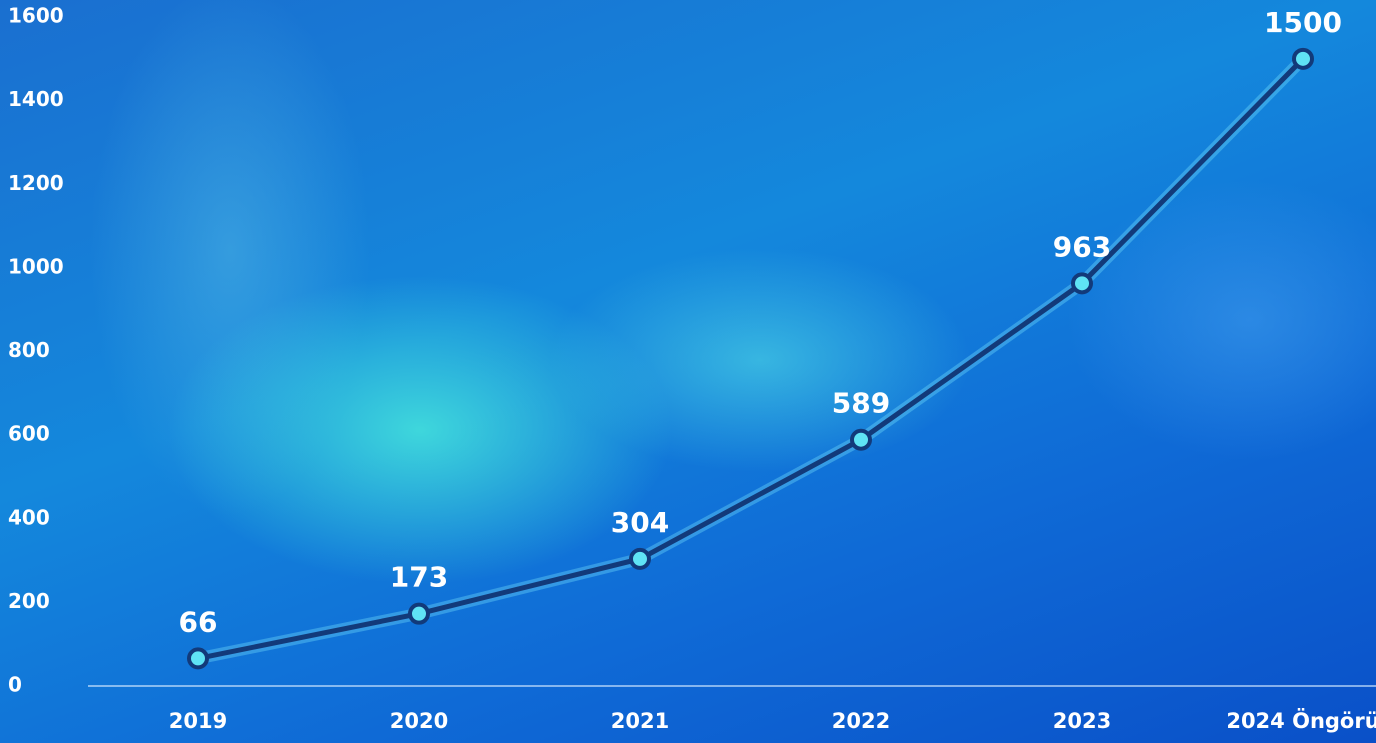  What do you see at coordinates (1303, 22) in the screenshot?
I see `value-label: 1500` at bounding box center [1303, 22].